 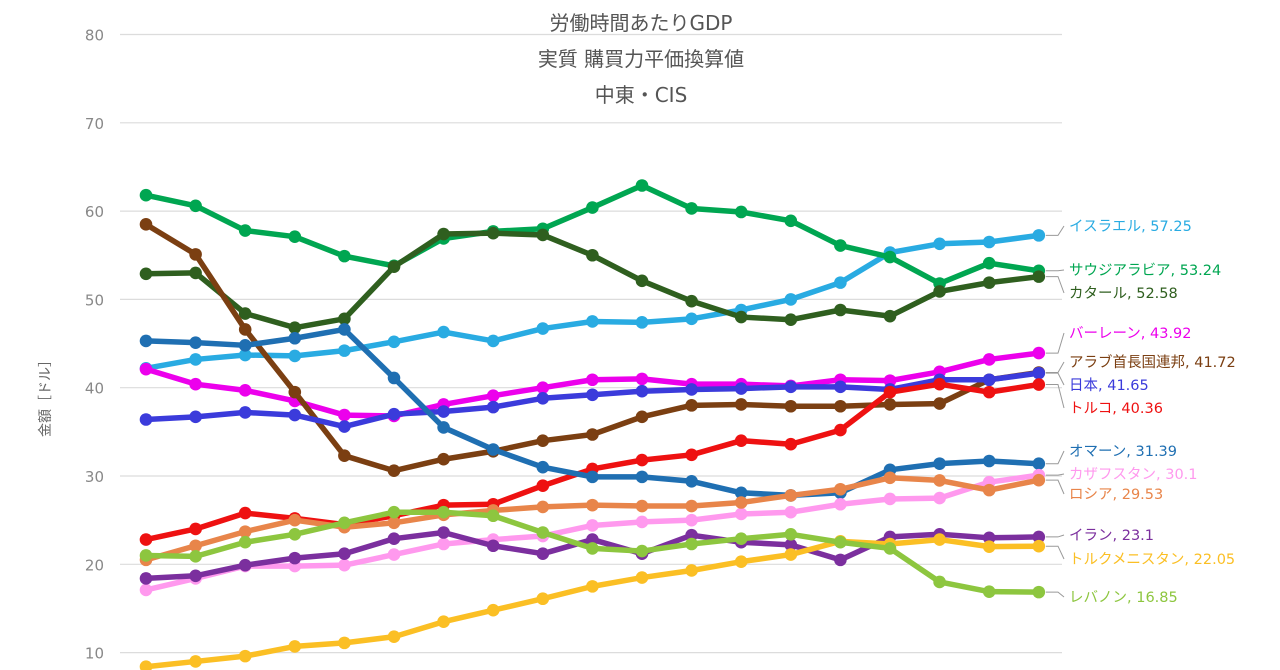 I want to click on data-point-サウジアラビア-15, so click(x=890, y=257).